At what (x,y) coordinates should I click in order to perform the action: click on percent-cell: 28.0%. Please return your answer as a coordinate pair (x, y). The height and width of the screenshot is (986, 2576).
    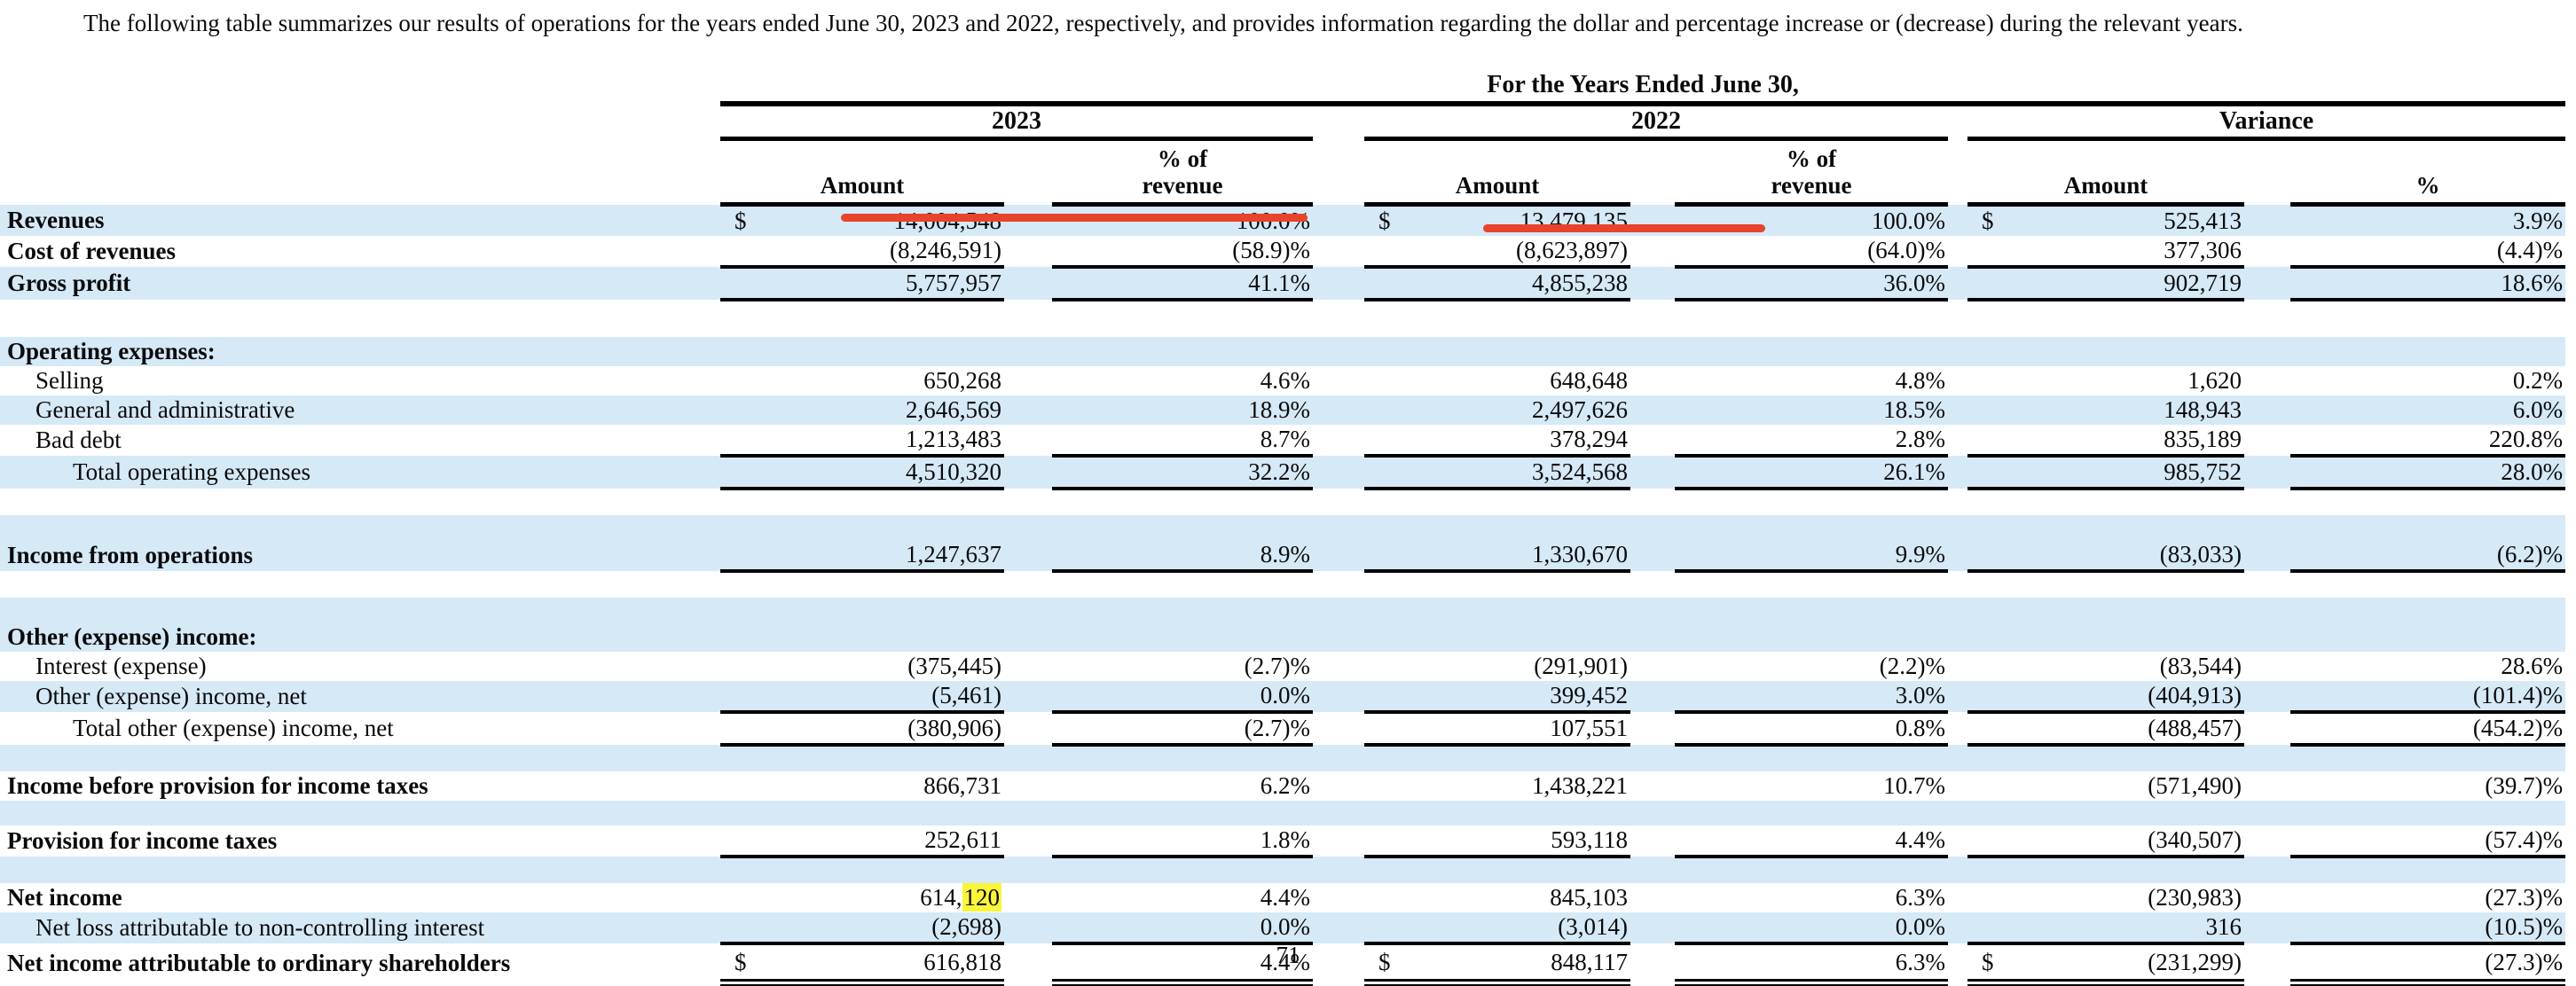
    Looking at the image, I should click on (2428, 473).